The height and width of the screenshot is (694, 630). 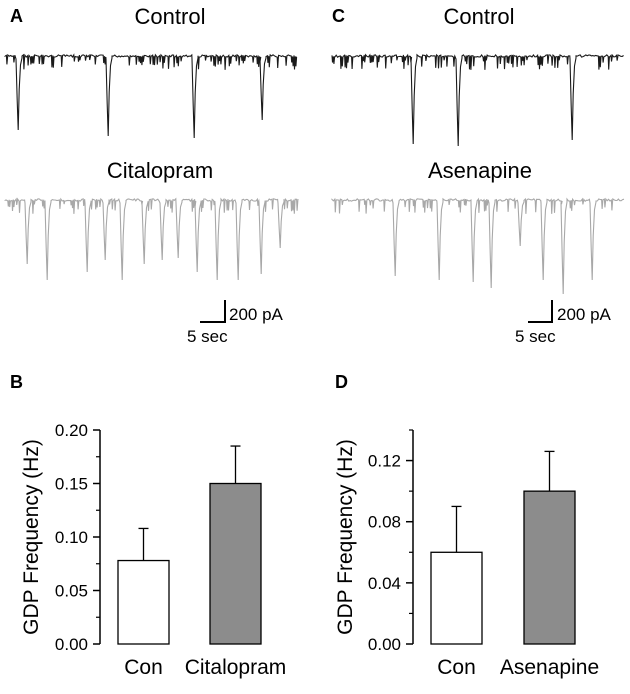 I want to click on trace-label-citalopram: Citalopram, so click(x=160, y=170).